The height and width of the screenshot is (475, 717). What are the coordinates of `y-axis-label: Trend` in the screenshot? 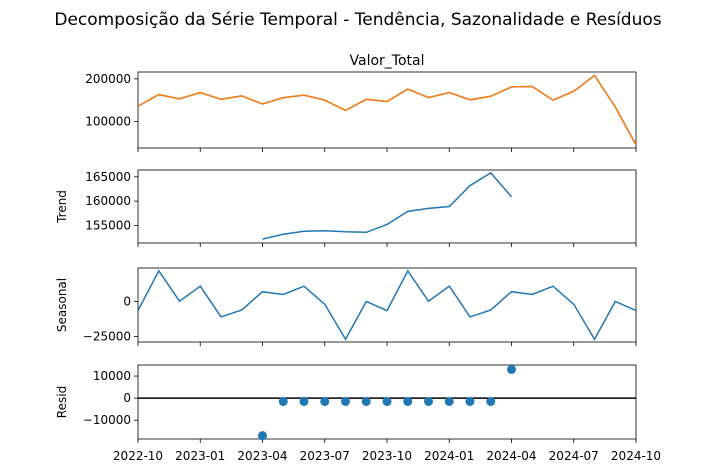 It's located at (62, 207).